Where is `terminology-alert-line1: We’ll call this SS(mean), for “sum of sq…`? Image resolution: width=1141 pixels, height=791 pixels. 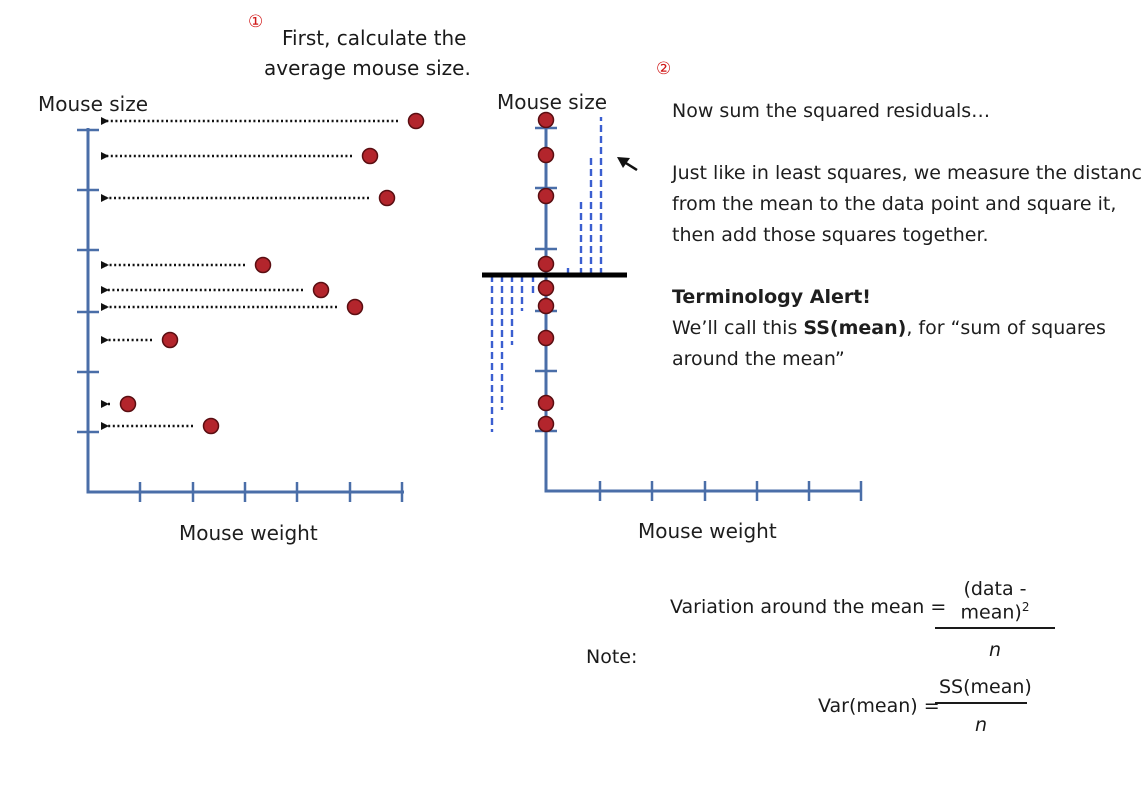 terminology-alert-line1: We’ll call this SS(mean), for “sum of sq… is located at coordinates (889, 328).